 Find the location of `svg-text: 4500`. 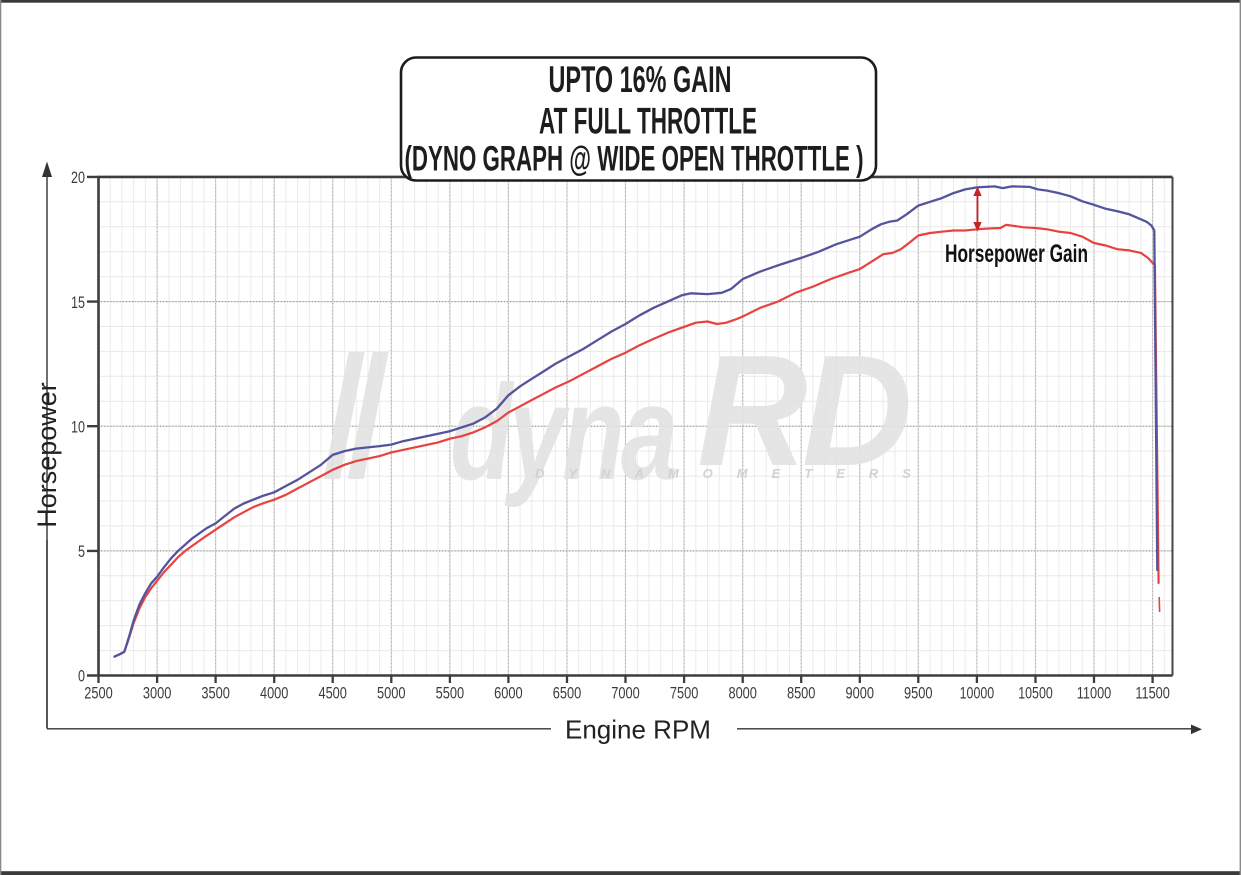

svg-text: 4500 is located at coordinates (332, 693).